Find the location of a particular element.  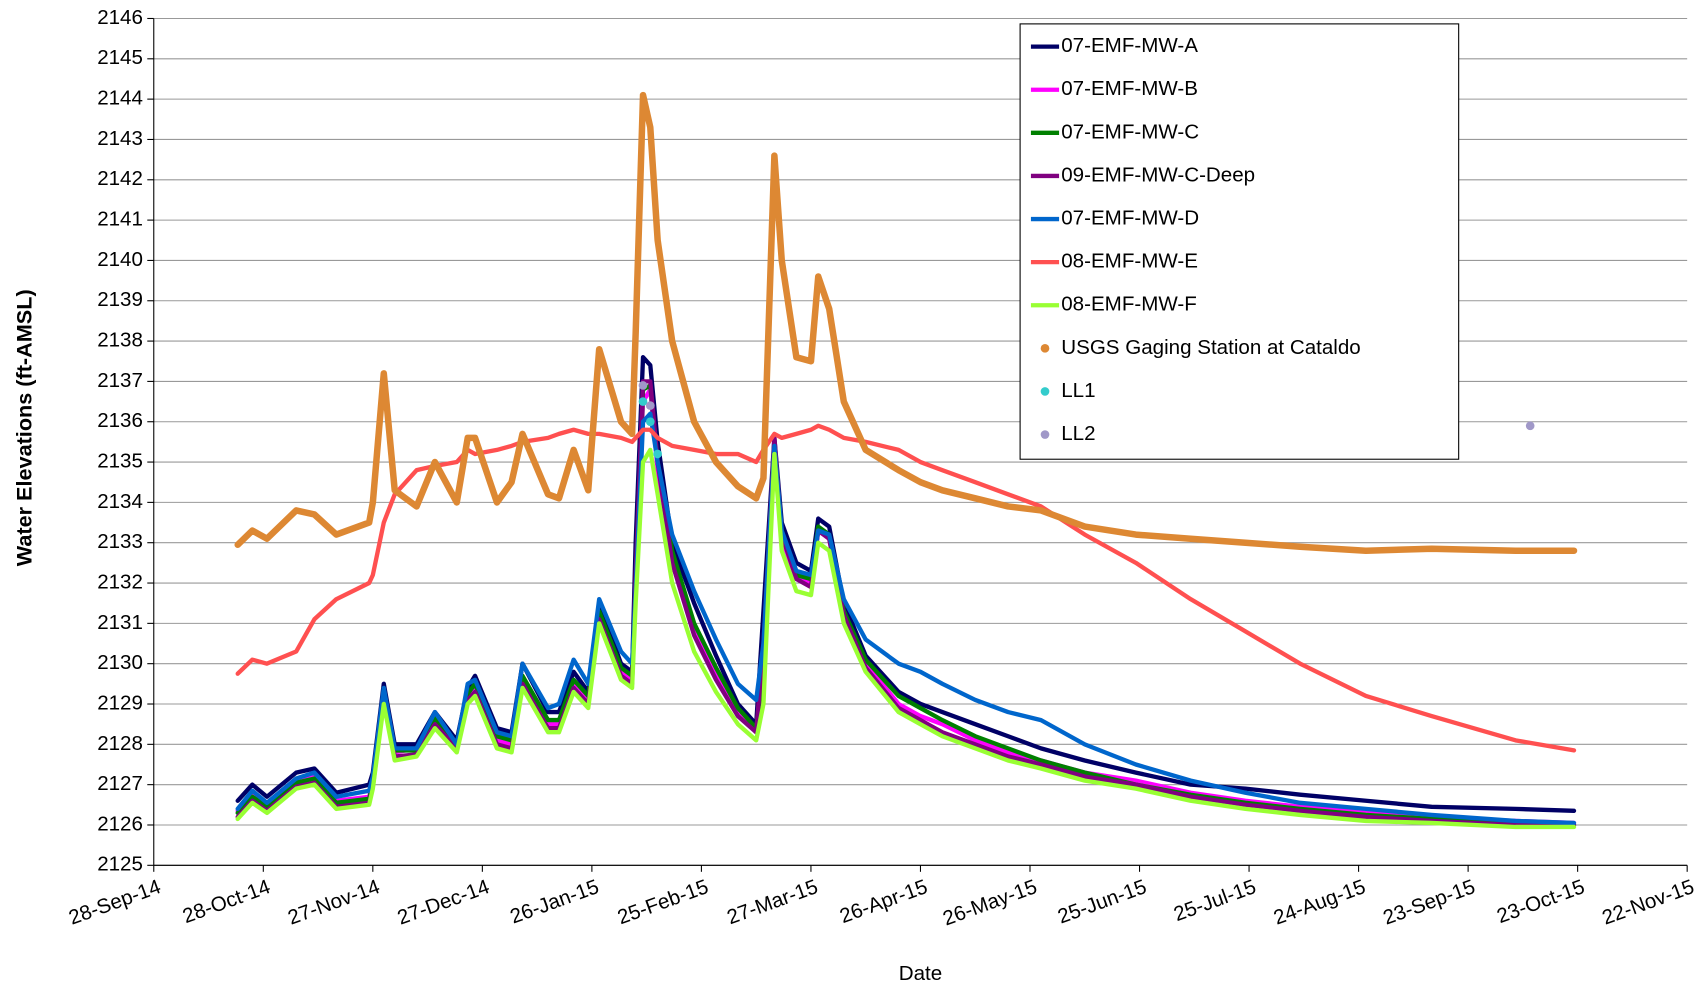

x-tick-label: 24-Aug-15 is located at coordinates (1320, 902).